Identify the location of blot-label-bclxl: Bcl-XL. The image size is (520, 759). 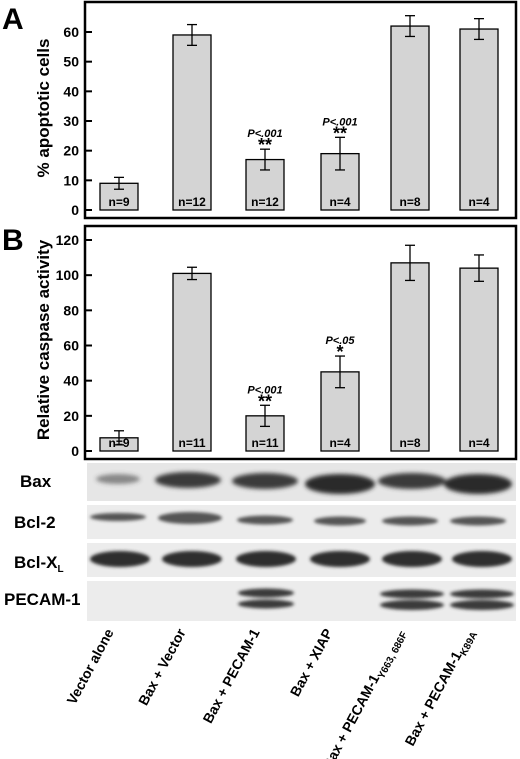
(39, 564).